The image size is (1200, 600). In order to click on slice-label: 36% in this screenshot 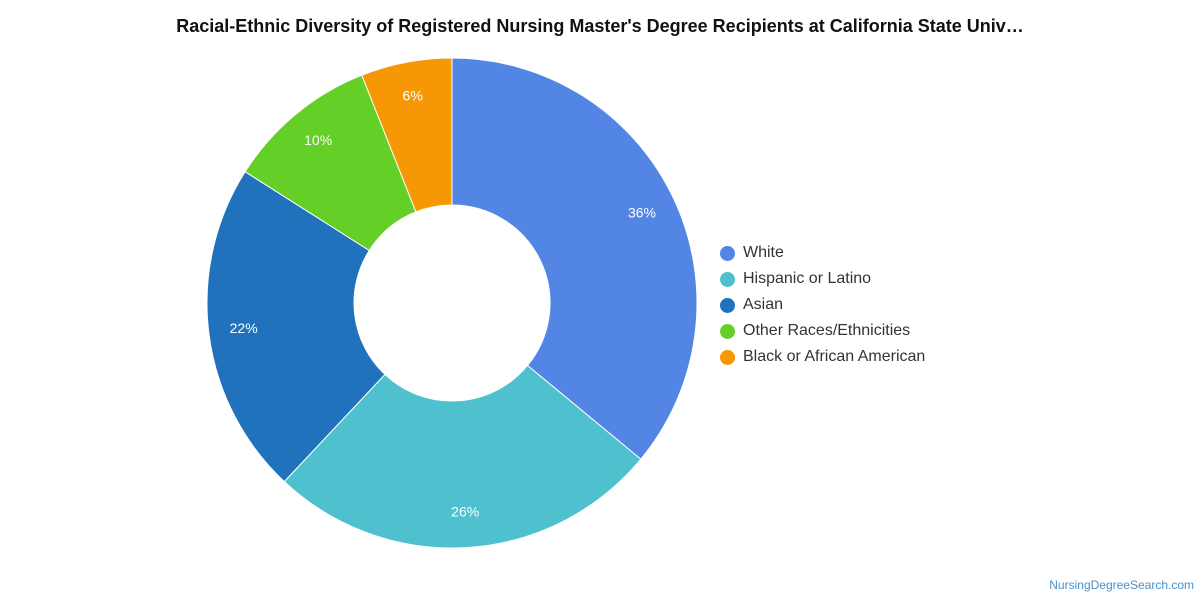, I will do `click(642, 212)`.